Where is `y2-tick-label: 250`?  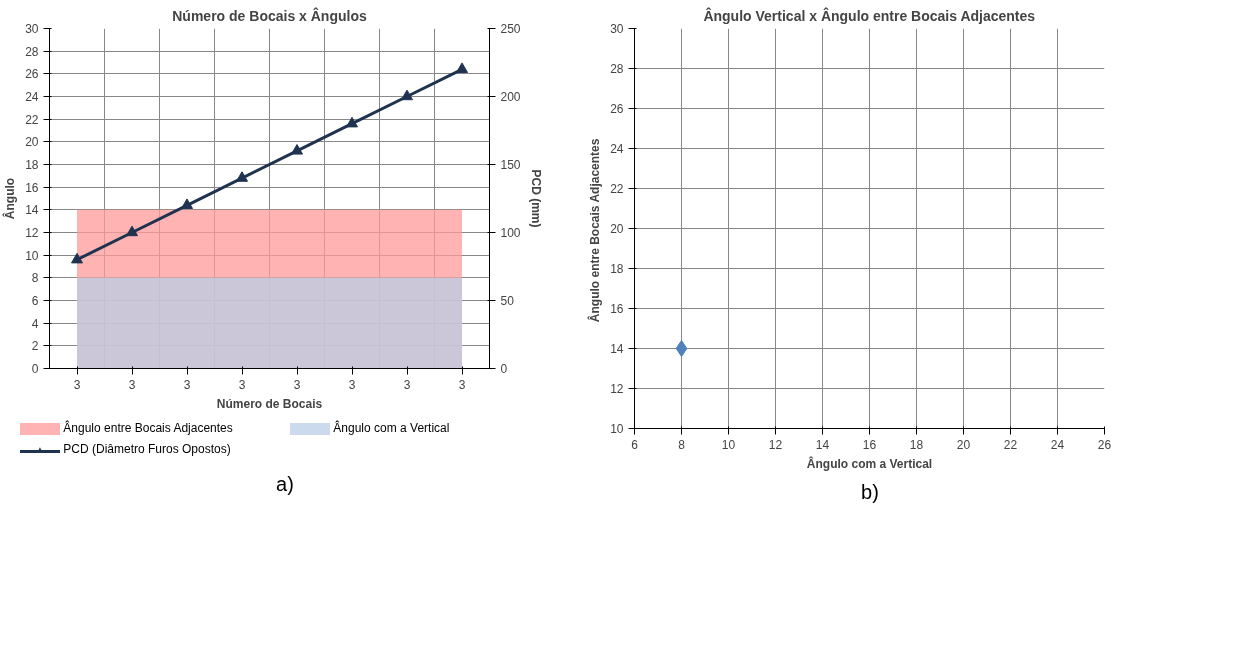 y2-tick-label: 250 is located at coordinates (510, 29).